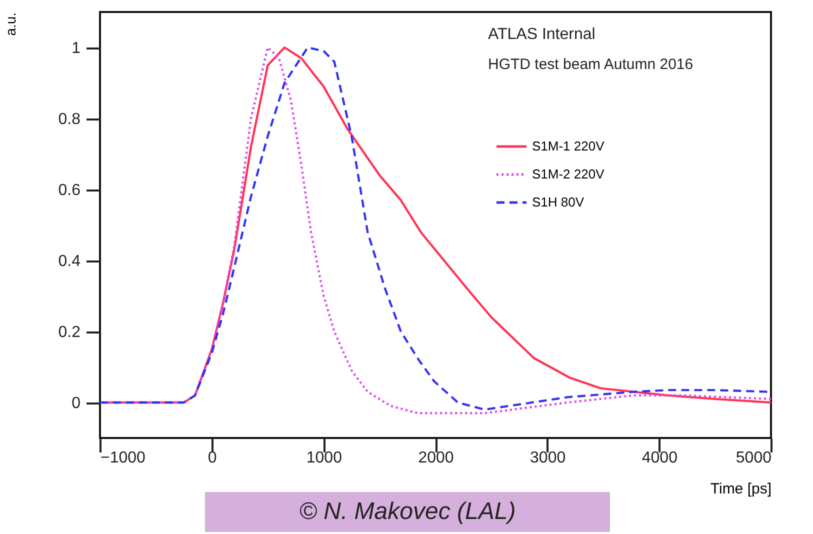 This screenshot has width=813, height=534. I want to click on legend-label: S1M-2 220V, so click(568, 174).